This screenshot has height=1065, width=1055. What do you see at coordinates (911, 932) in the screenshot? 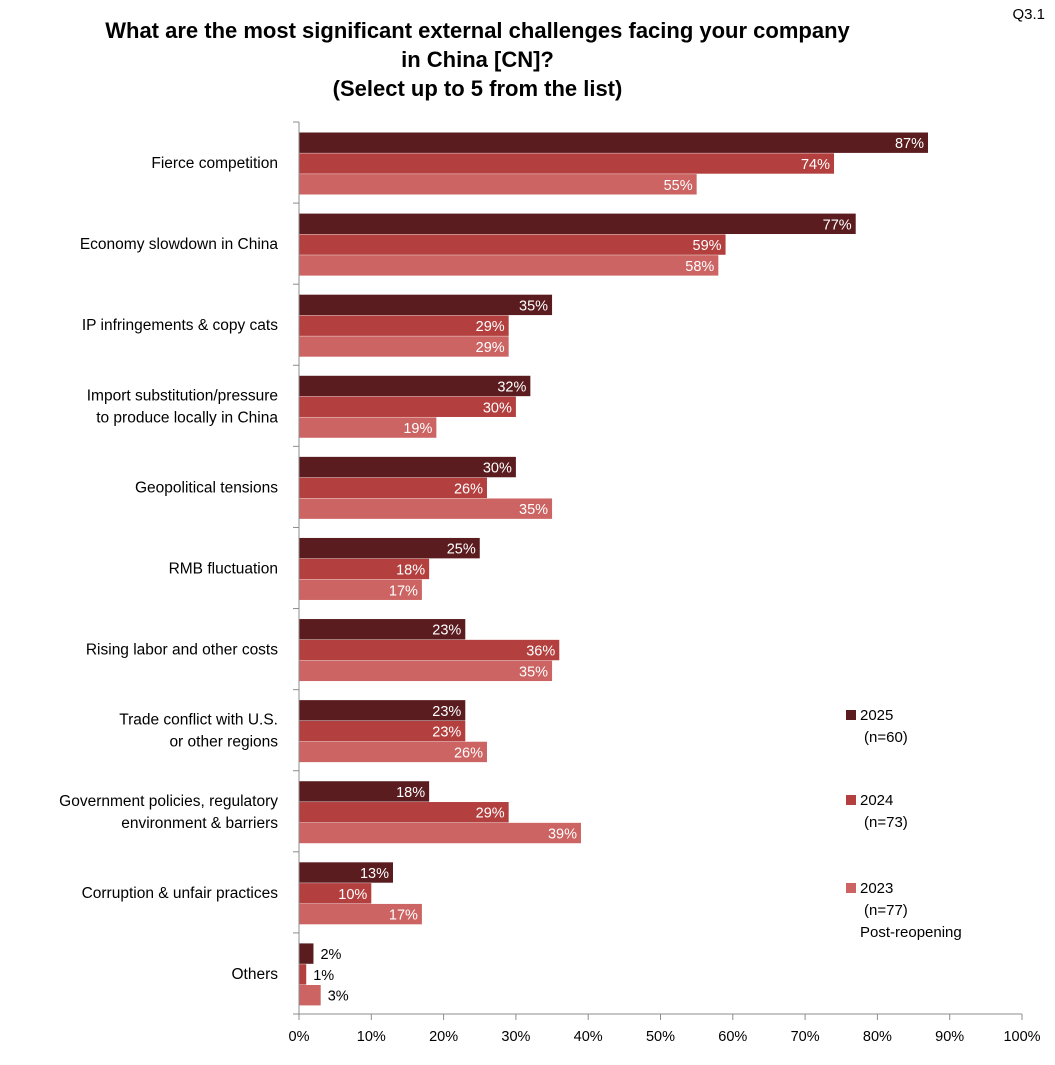
I see `legend-sublabel-2023-1: Post-reopening` at bounding box center [911, 932].